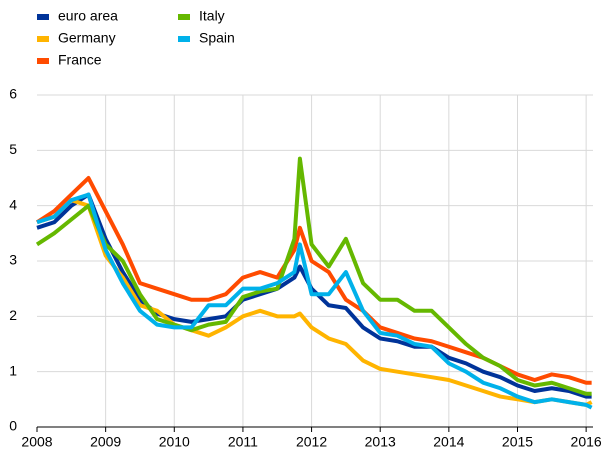 Image resolution: width=611 pixels, height=450 pixels. What do you see at coordinates (36, 442) in the screenshot?
I see `x-tick-label: 2008` at bounding box center [36, 442].